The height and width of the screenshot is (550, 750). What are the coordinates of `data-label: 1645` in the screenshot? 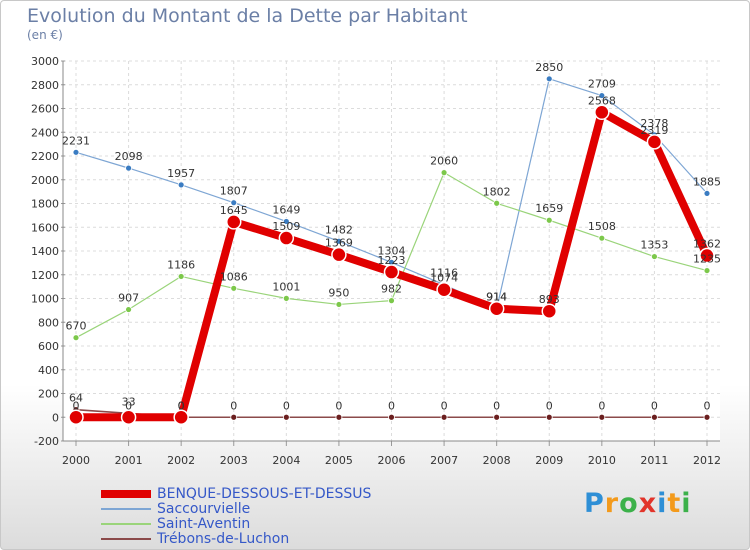 It's located at (234, 210).